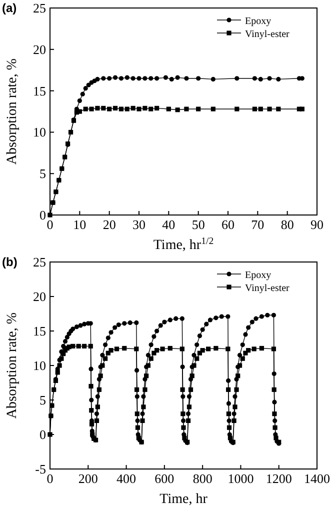 Image resolution: width=333 pixels, height=507 pixels. Describe the element at coordinates (79, 224) in the screenshot. I see `x-tick-label: 10` at that location.